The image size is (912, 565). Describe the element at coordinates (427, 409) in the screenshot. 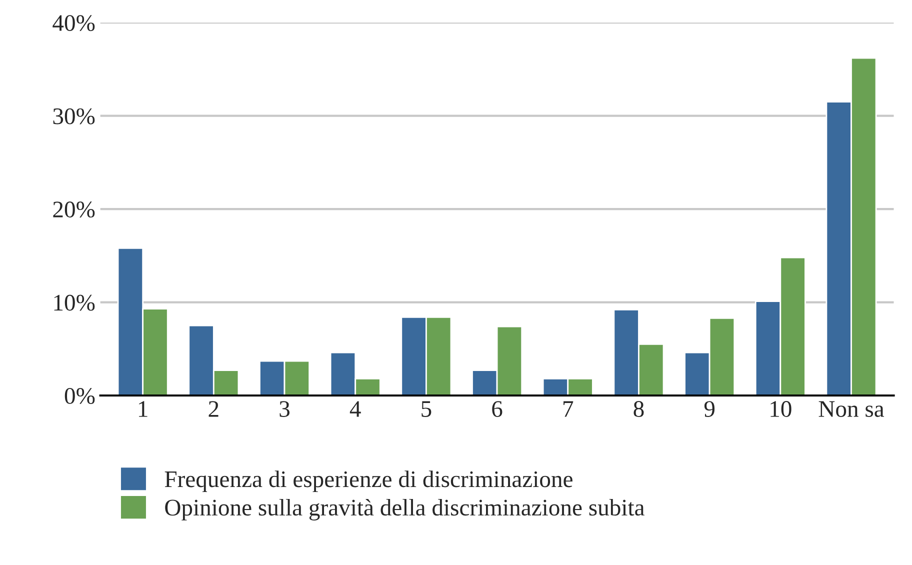

I see `x-tick-label: 5` at that location.